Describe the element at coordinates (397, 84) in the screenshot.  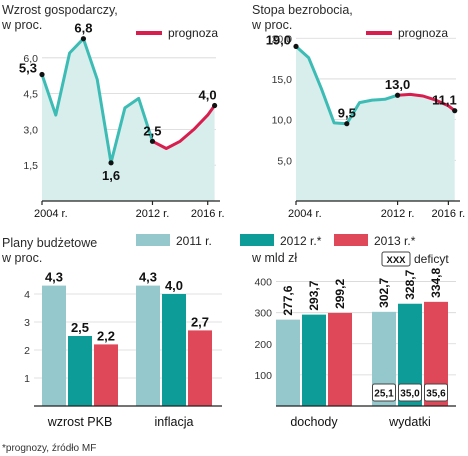
I see `data-label: 13,0` at that location.